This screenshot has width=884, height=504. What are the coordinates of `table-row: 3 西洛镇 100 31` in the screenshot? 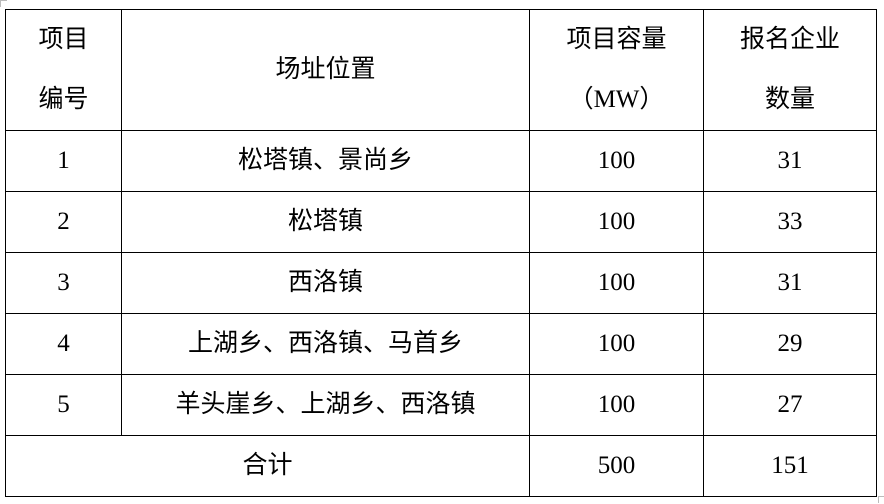 It's located at (441, 283).